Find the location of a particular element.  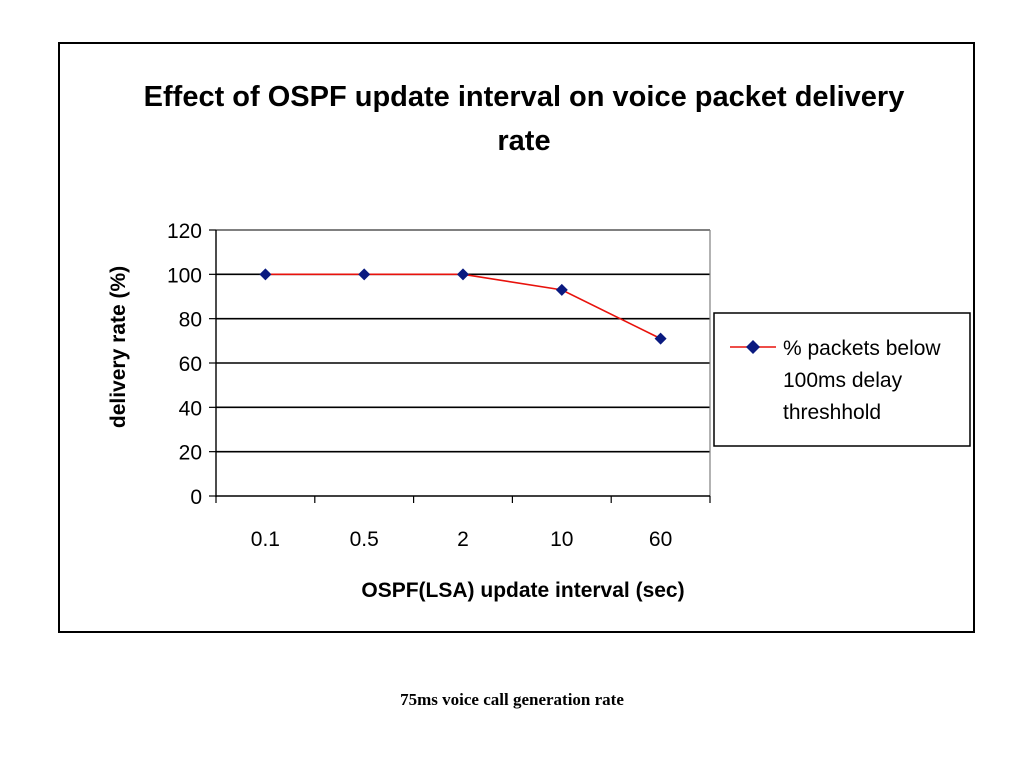

figure-caption: 75ms voice call generation rate is located at coordinates (512, 699).